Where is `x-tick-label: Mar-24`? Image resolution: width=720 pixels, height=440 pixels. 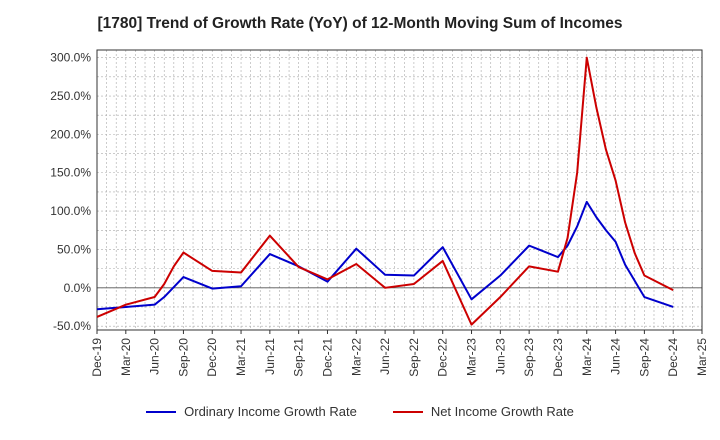 x-tick-label: Mar-24 is located at coordinates (587, 357).